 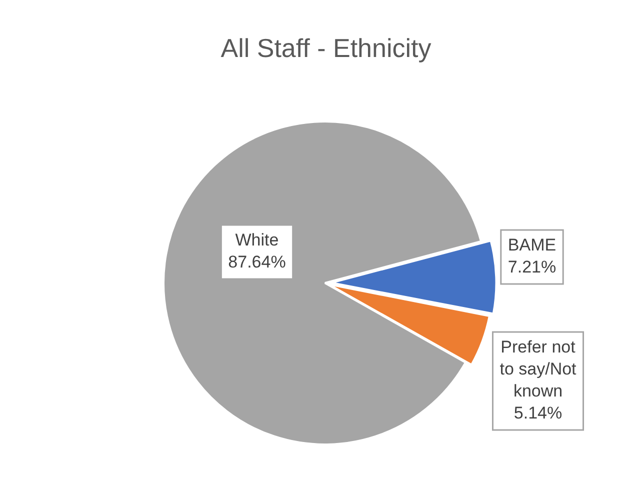 What do you see at coordinates (257, 240) in the screenshot?
I see `slice-label: White` at bounding box center [257, 240].